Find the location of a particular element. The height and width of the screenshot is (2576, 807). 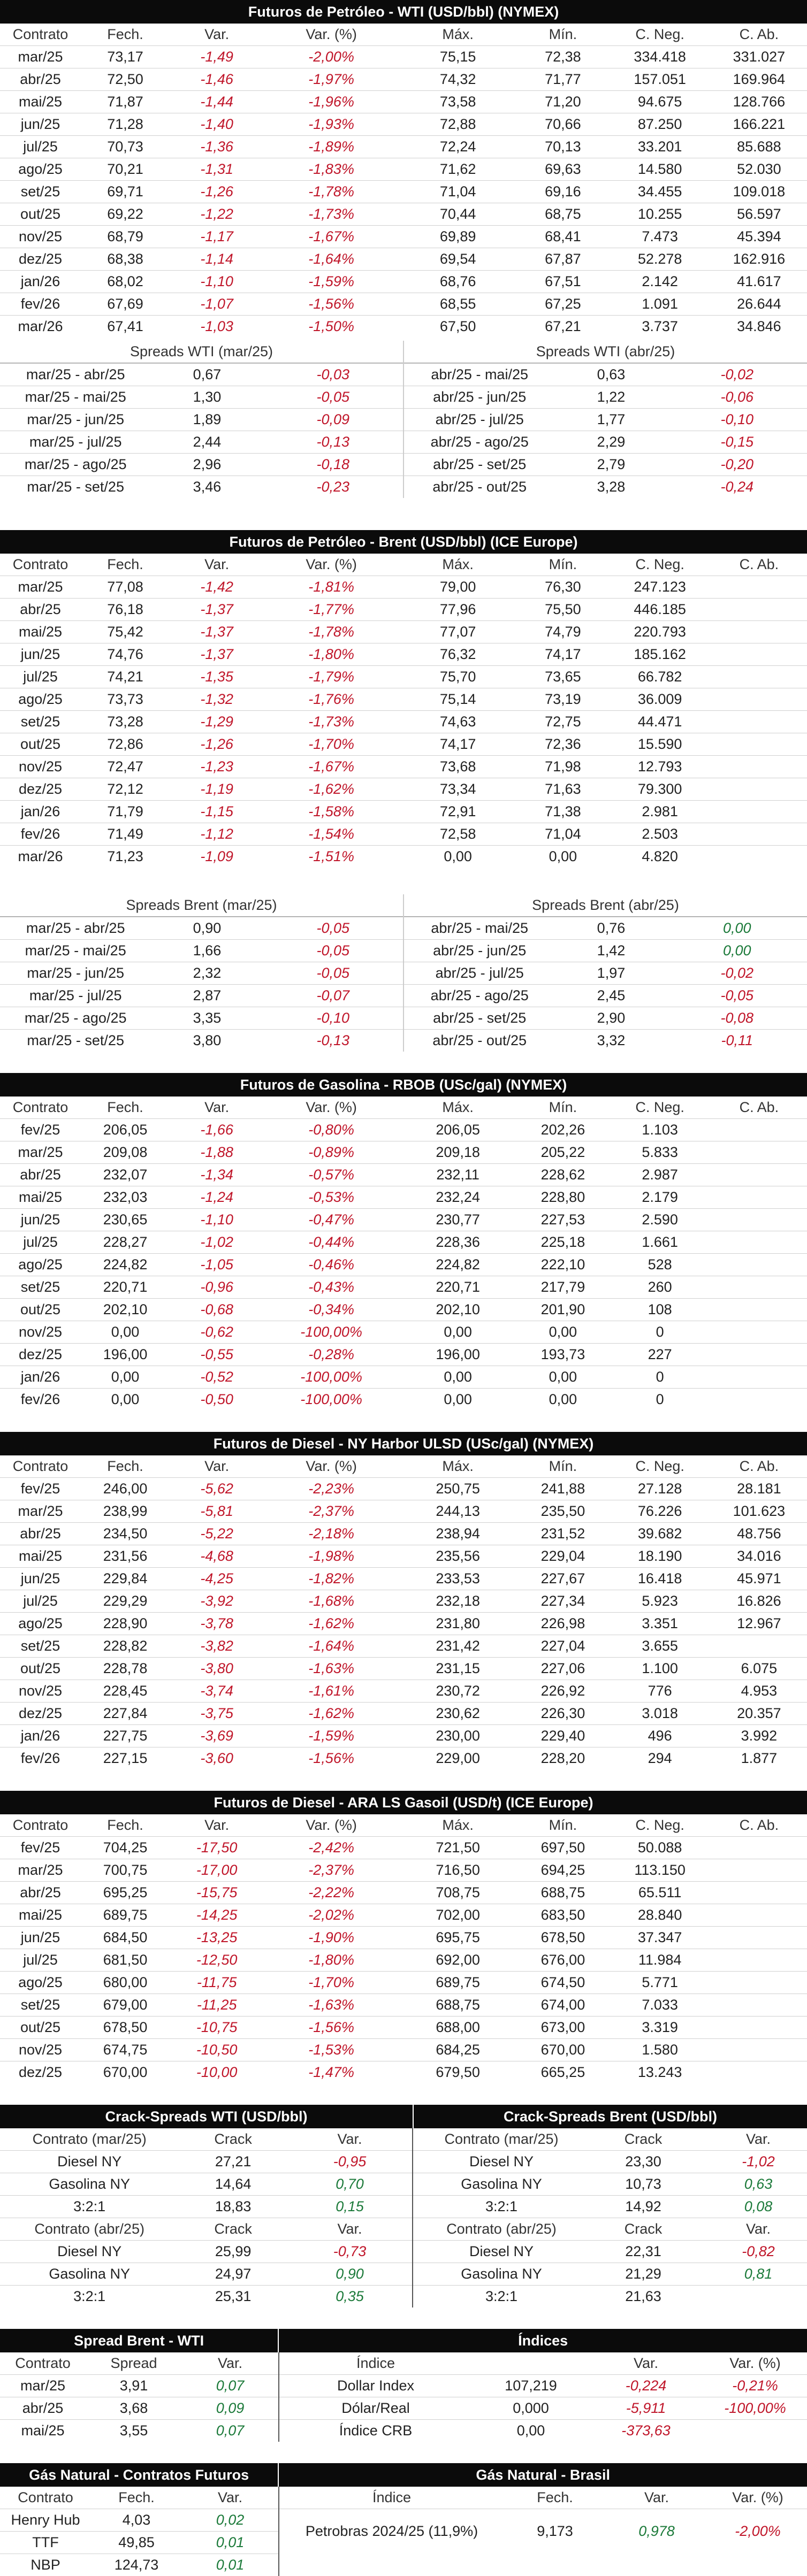

table-cell: -10,50 is located at coordinates (217, 2050).